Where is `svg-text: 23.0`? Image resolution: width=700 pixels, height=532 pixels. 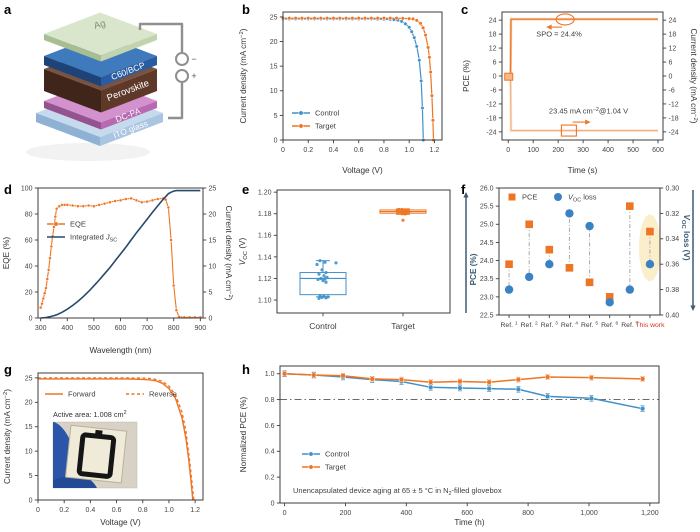
svg-text: 23.0 is located at coordinates (487, 297).